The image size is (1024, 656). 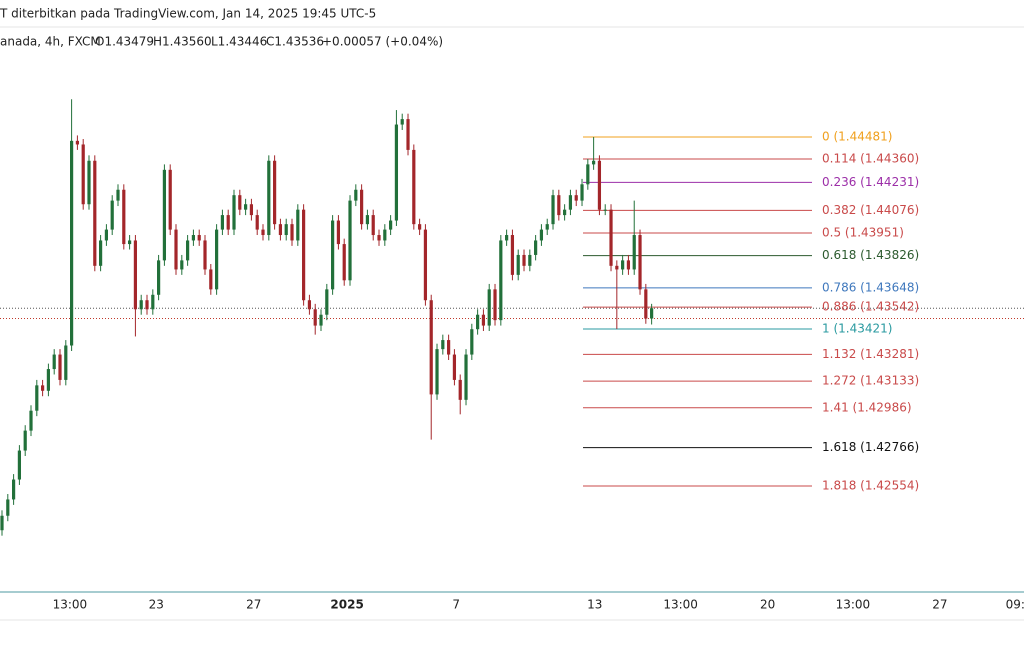 I want to click on fib-level-label: 0.786 (1.43648), so click(x=870, y=287).